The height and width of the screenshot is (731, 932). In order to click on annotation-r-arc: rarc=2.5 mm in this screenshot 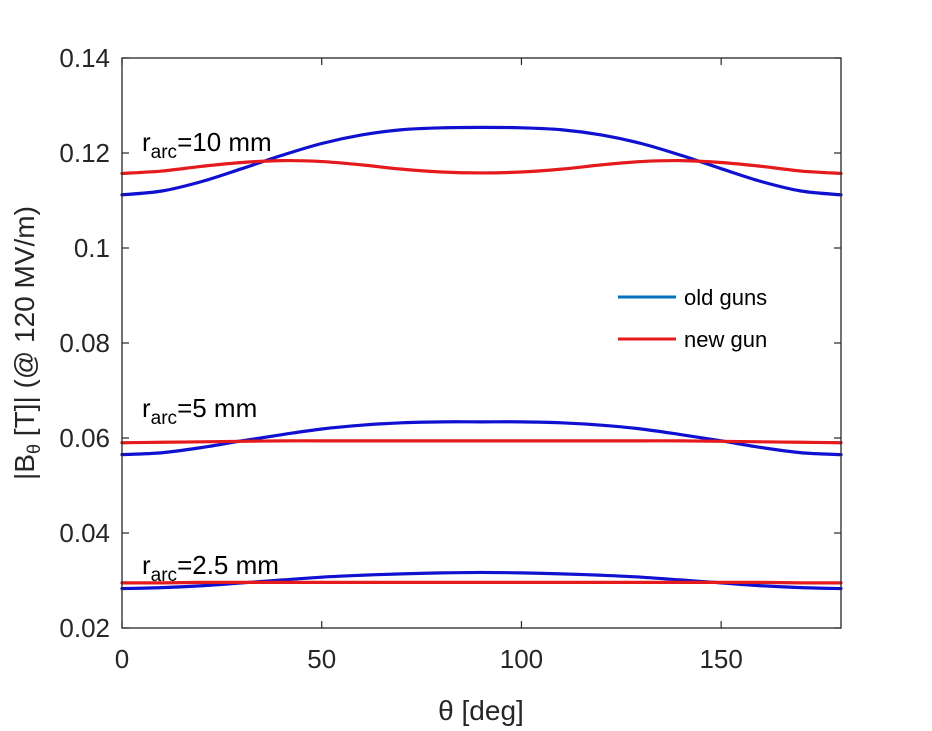, I will do `click(210, 568)`.